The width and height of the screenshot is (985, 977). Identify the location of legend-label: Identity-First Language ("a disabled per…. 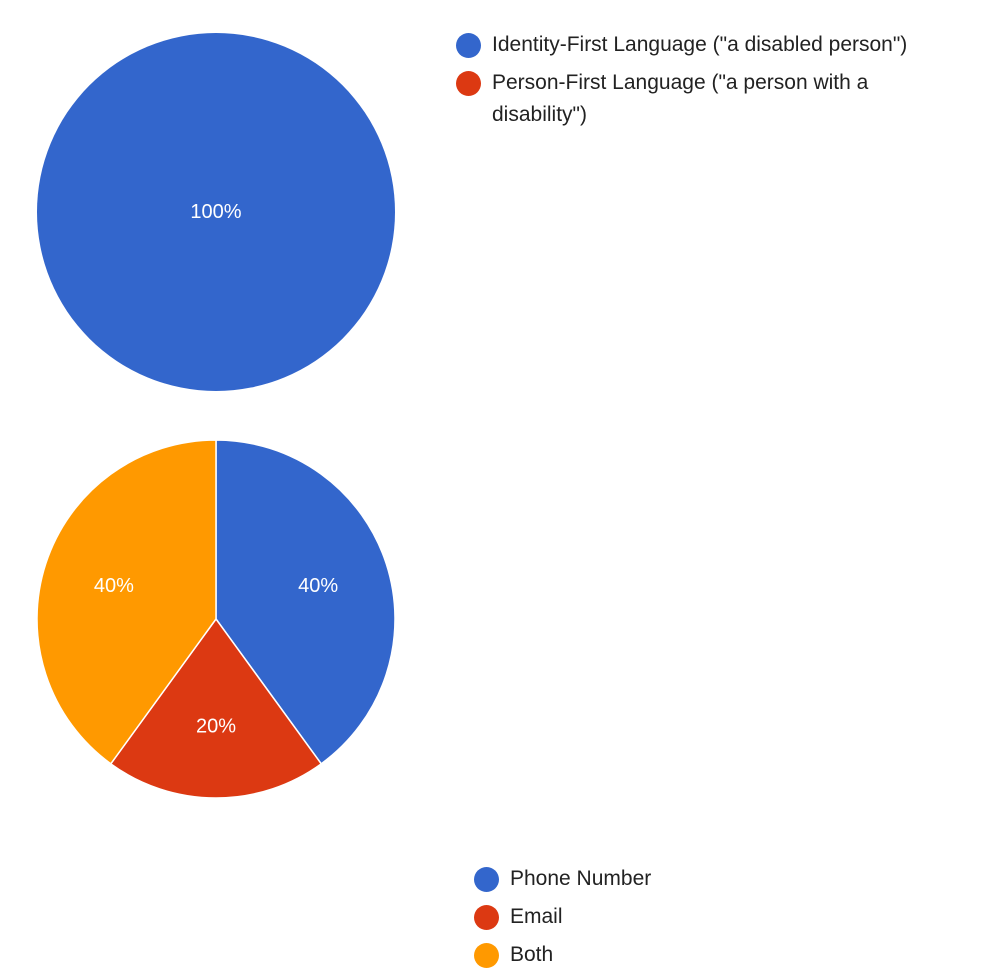
(700, 44).